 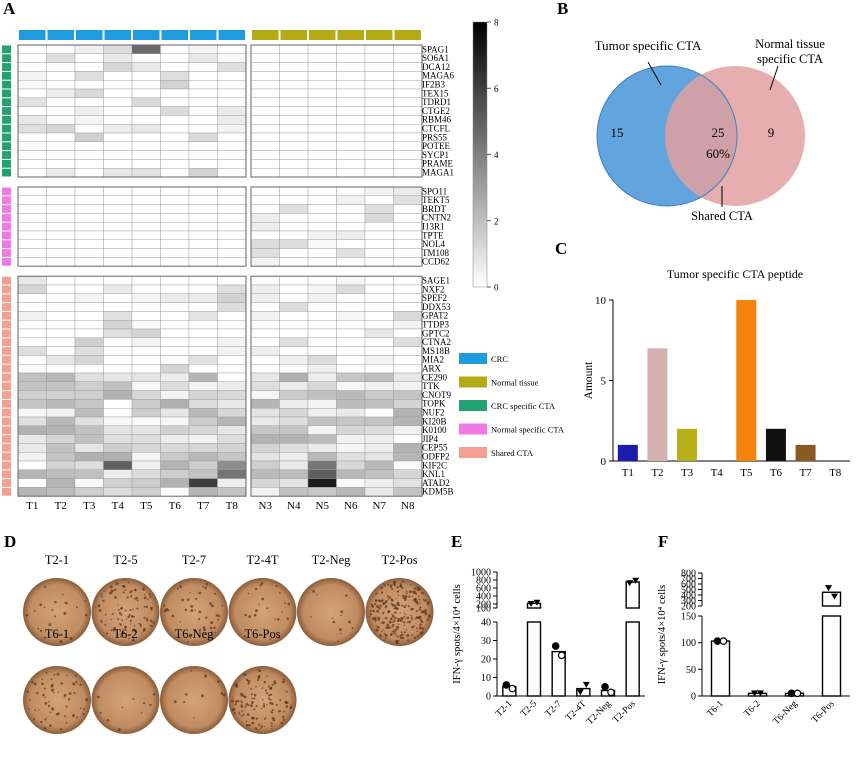 What do you see at coordinates (6, 137) in the screenshot?
I see `crc-specific-row-marker` at bounding box center [6, 137].